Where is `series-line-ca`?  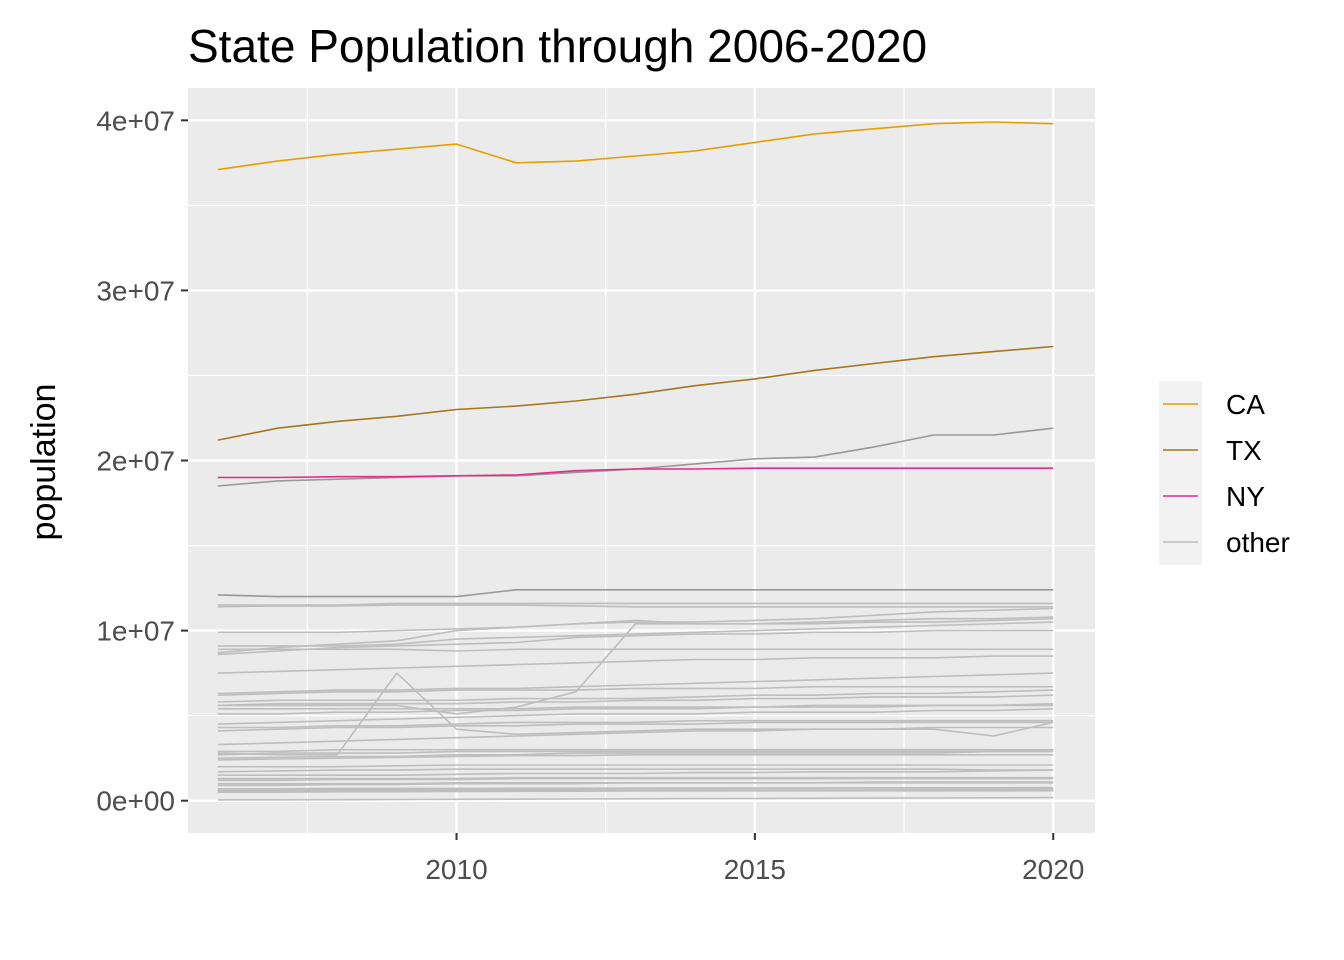
series-line-ca is located at coordinates (635, 146).